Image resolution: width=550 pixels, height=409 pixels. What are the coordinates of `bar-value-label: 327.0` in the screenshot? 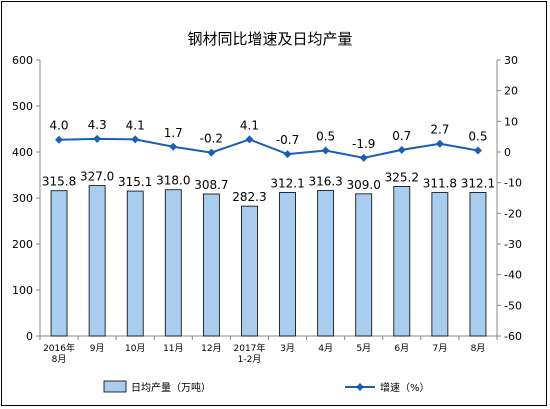 It's located at (97, 177).